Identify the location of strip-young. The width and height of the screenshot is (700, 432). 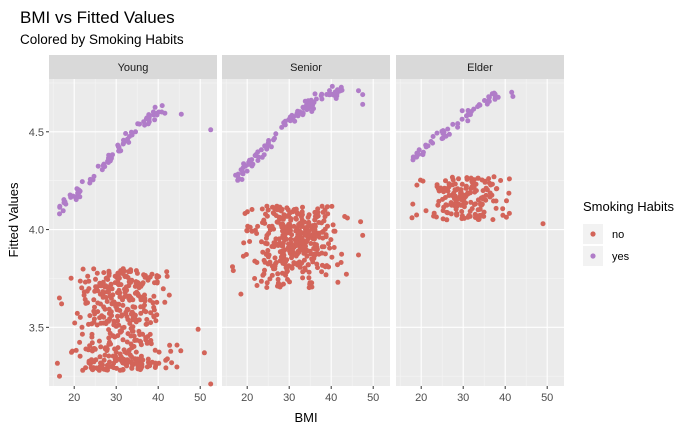
(133, 67).